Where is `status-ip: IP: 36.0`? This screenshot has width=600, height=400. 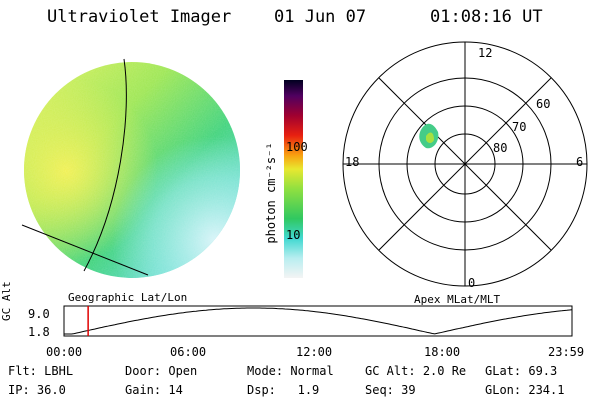
status-ip: IP: 36.0 is located at coordinates (37, 390).